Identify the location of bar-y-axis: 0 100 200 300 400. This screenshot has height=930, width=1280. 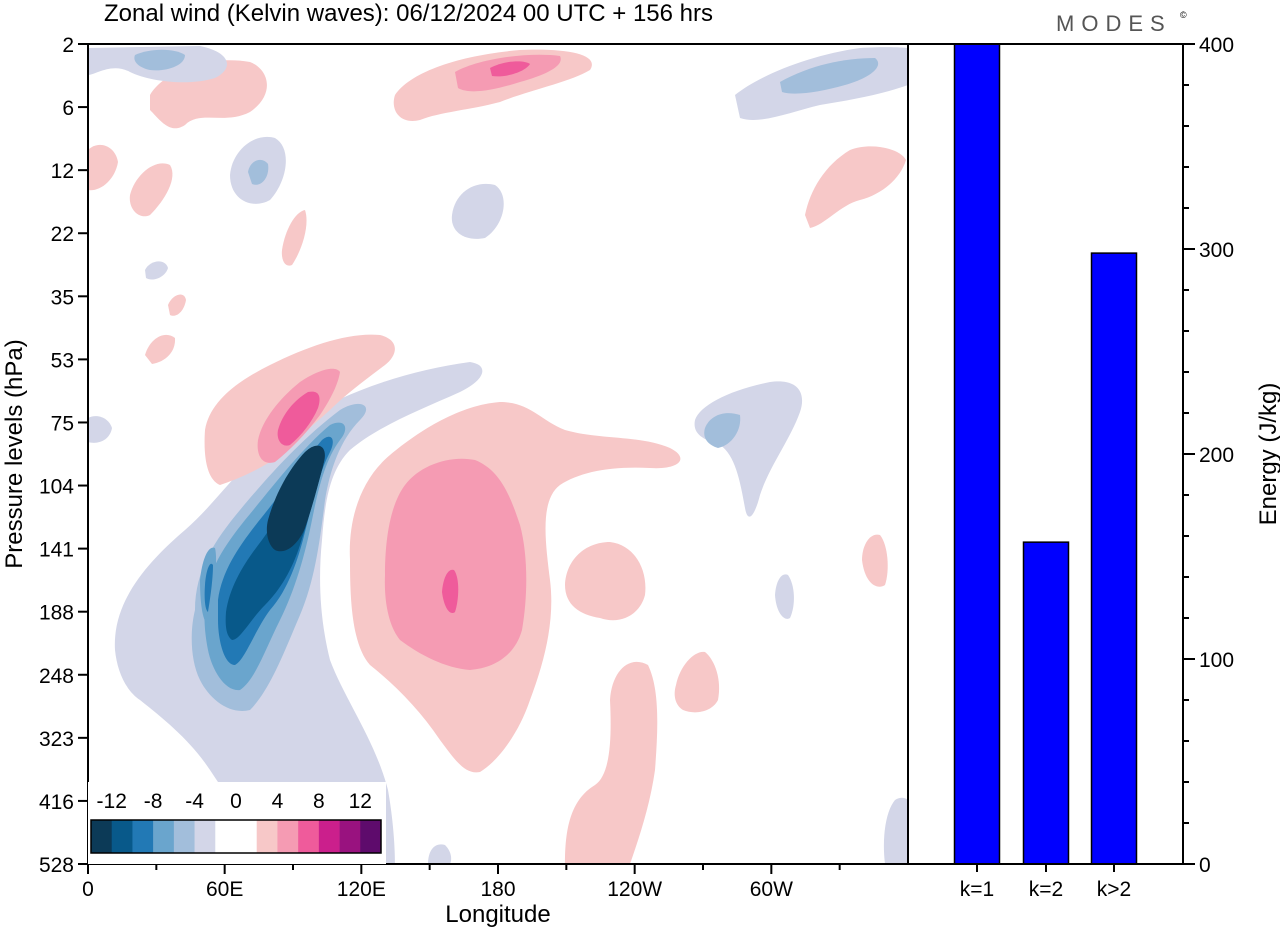
(1208, 455).